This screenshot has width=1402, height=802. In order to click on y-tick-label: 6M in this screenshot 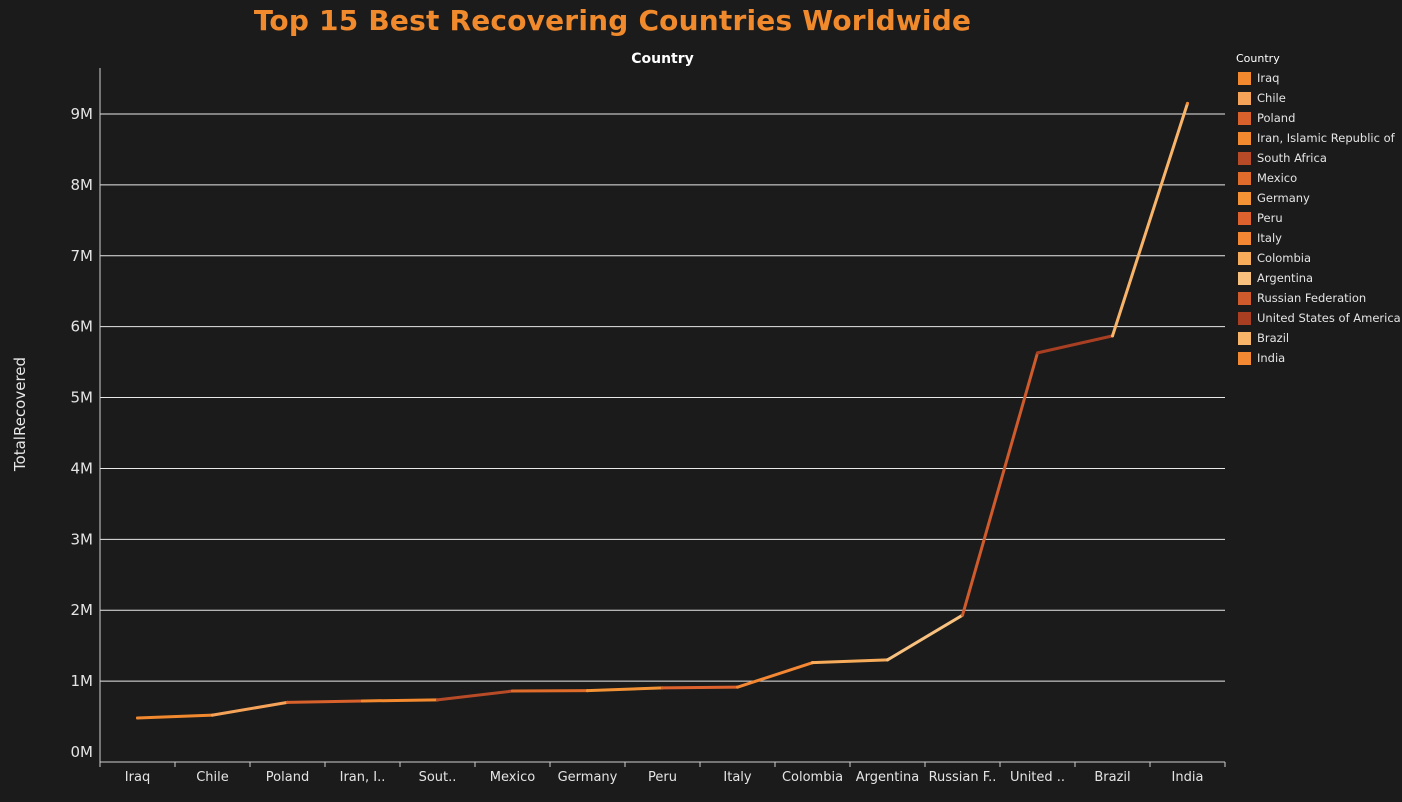, I will do `click(82, 327)`.